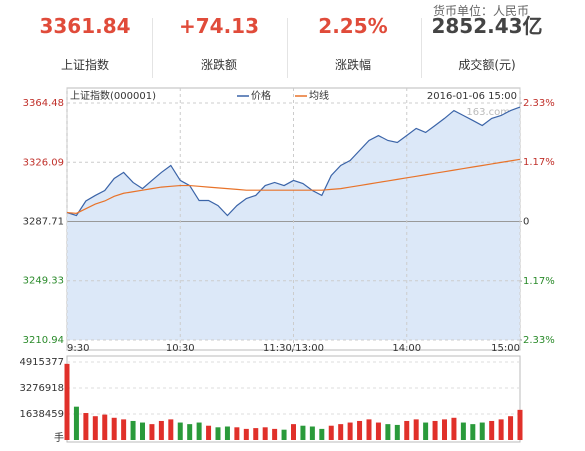 This screenshot has height=451, width=585. I want to click on unit-label: 手, so click(59, 437).